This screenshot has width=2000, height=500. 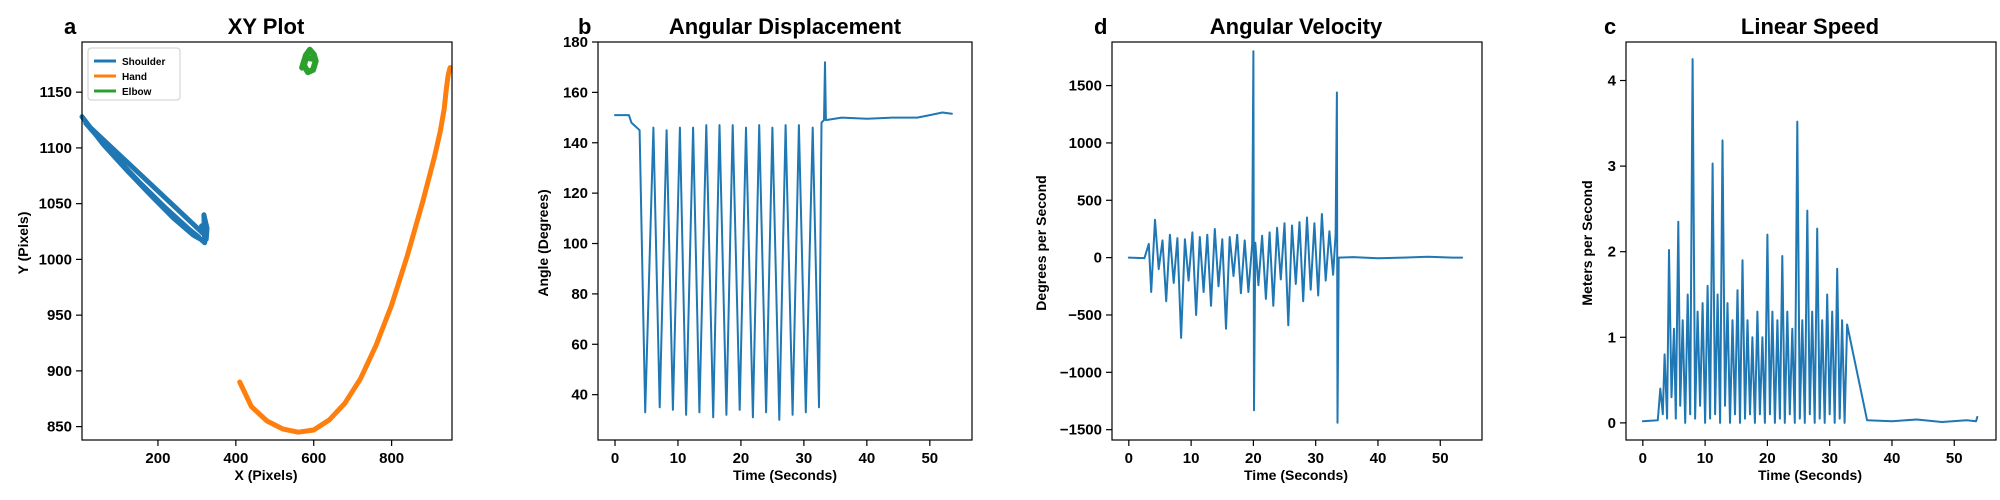 What do you see at coordinates (70, 26) in the screenshot?
I see `panel-letter: a` at bounding box center [70, 26].